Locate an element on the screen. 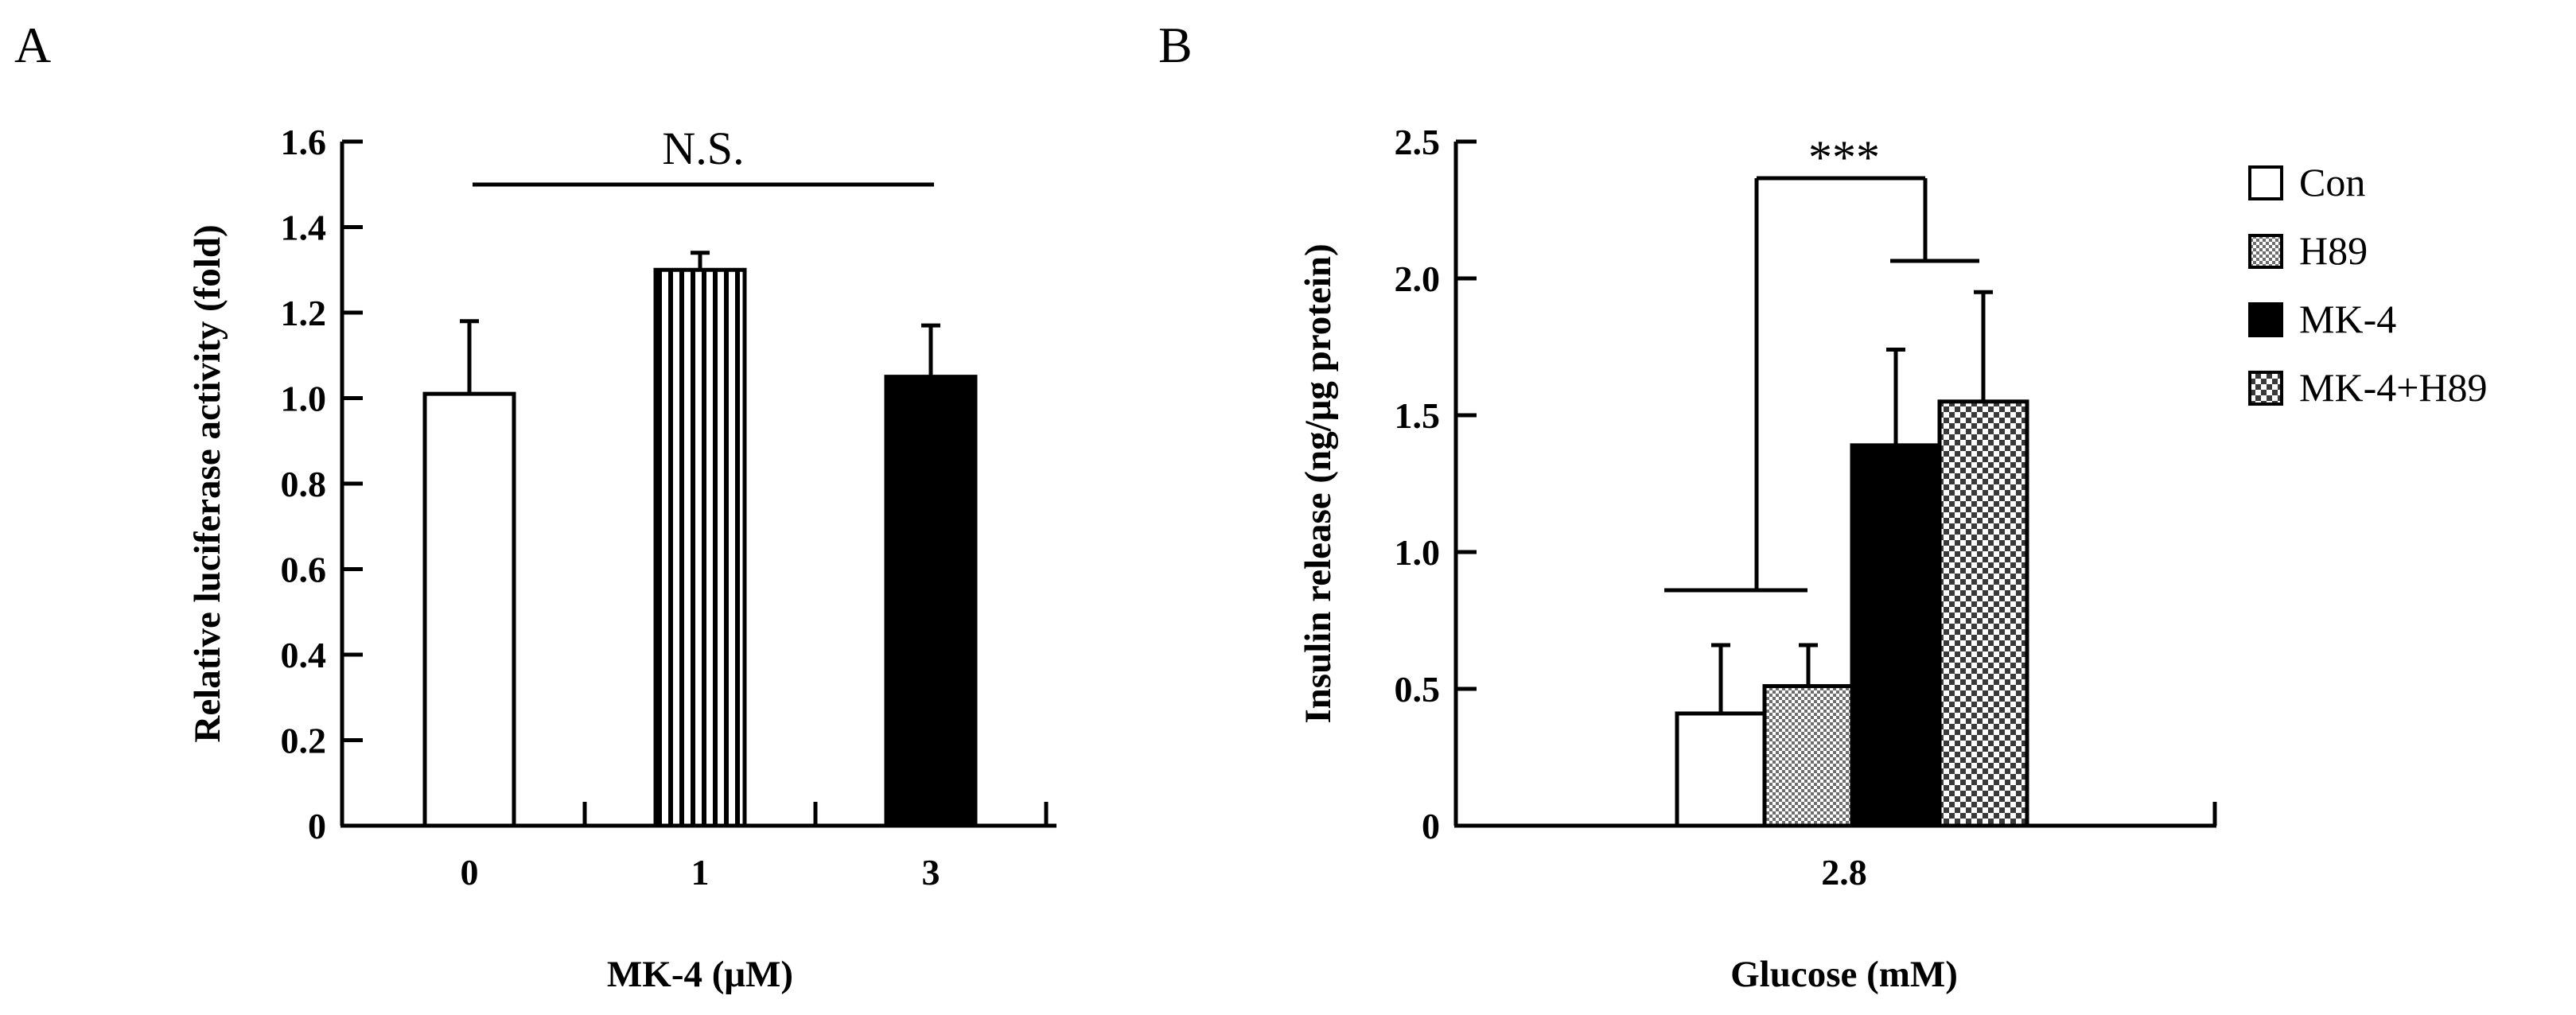 This screenshot has height=1015, width=2576. panel-a-y-tick-label: 0.6 is located at coordinates (304, 570).